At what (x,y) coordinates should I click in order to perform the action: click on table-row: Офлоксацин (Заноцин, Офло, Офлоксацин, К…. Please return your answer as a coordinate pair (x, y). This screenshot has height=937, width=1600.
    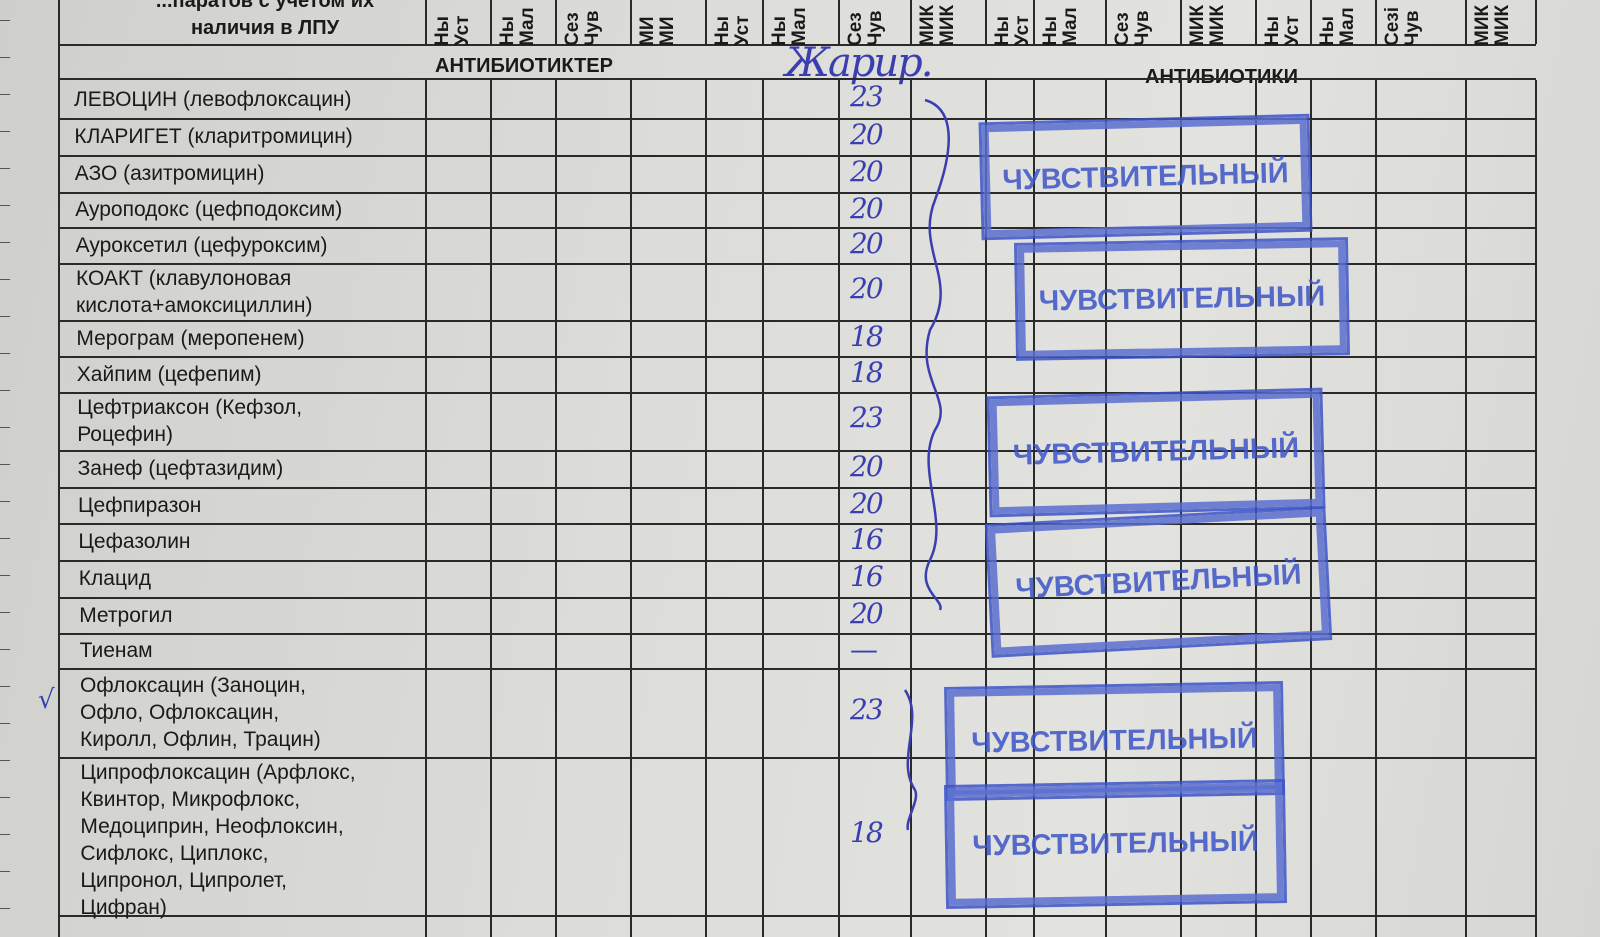
    Looking at the image, I should click on (798, 712).